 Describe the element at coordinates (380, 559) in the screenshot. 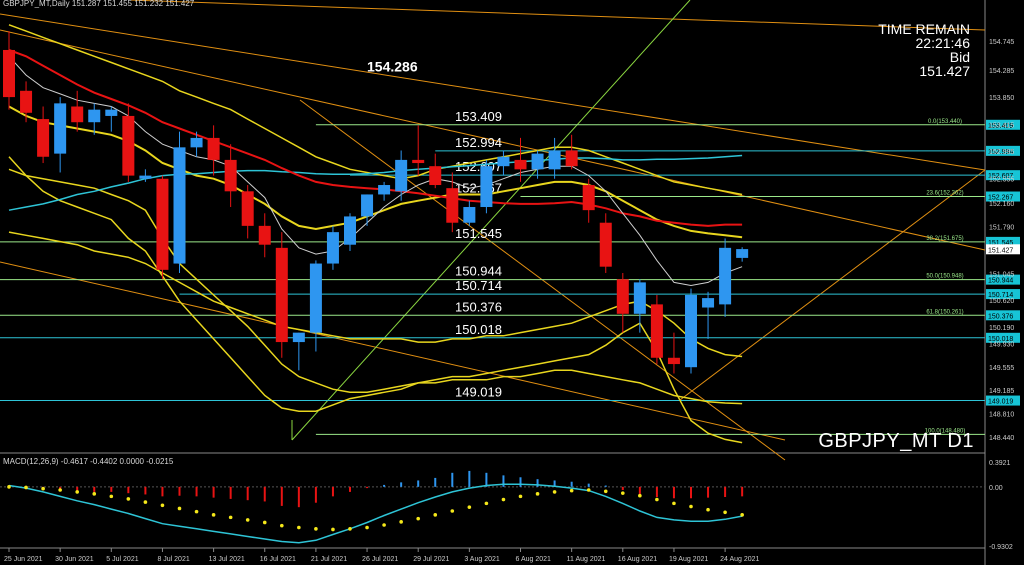

I see `time-tick: 26 Jul 2021` at that location.